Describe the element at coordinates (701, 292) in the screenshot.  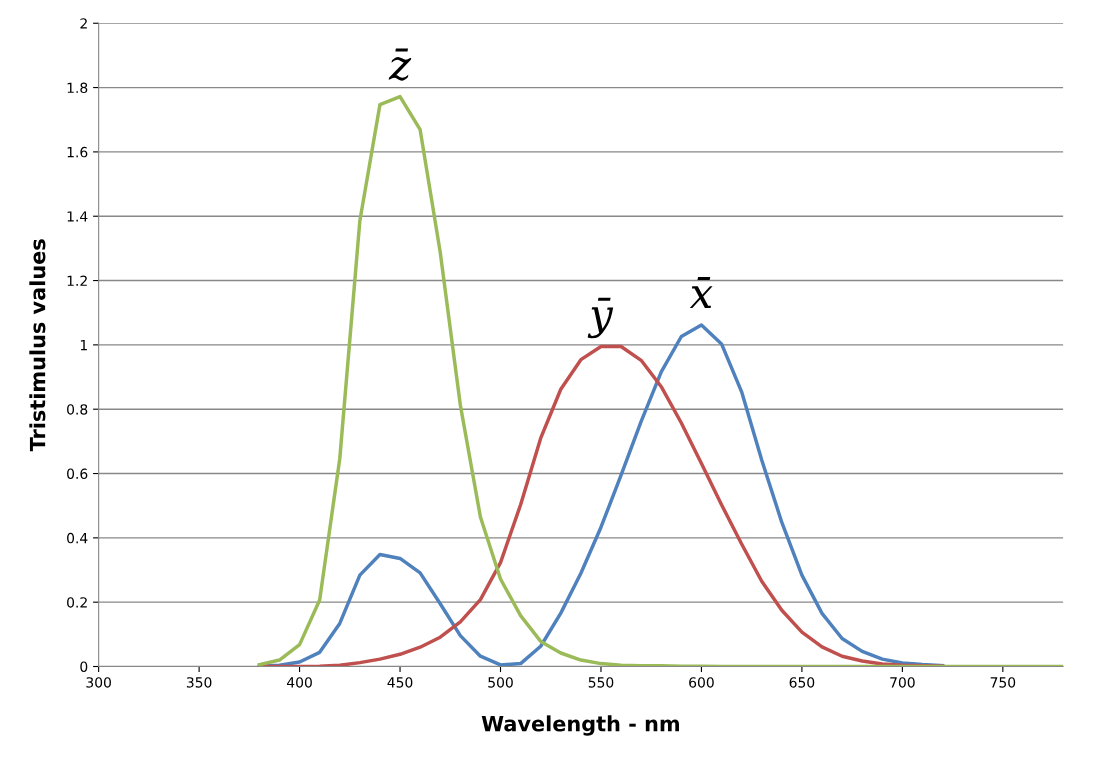
I see `series-label: x̄` at that location.